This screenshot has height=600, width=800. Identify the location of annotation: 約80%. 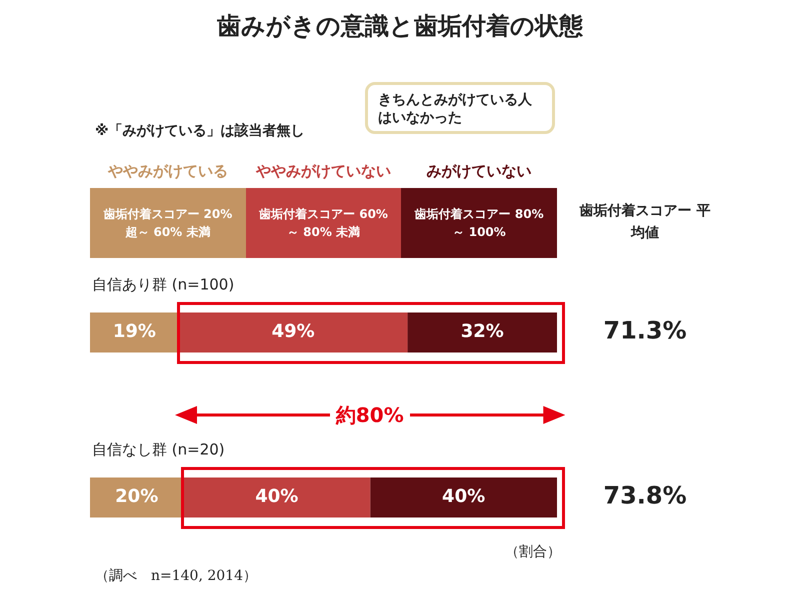
(370, 415).